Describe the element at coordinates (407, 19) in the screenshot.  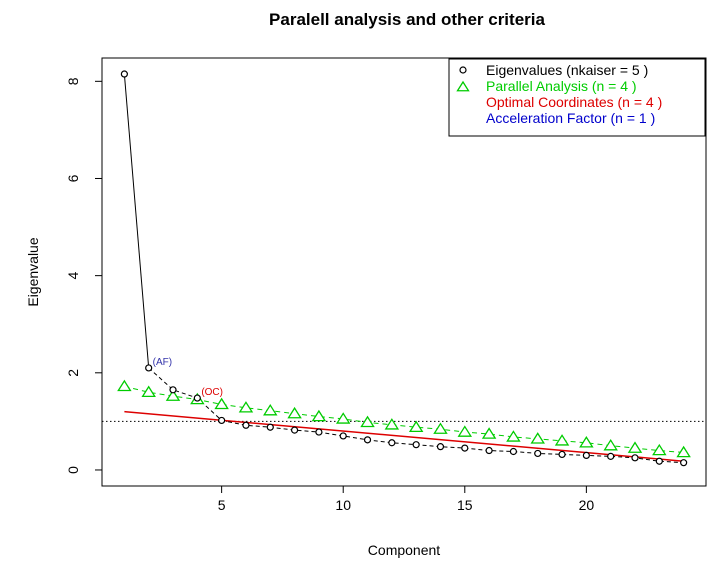
I see `chart-title: Paralell analysis and other criteria` at that location.